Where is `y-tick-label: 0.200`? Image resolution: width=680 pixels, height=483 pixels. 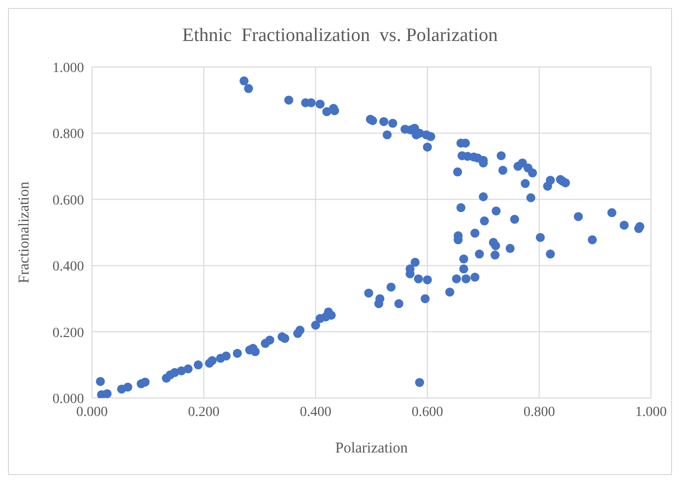
y-tick-label: 0.200 is located at coordinates (68, 333).